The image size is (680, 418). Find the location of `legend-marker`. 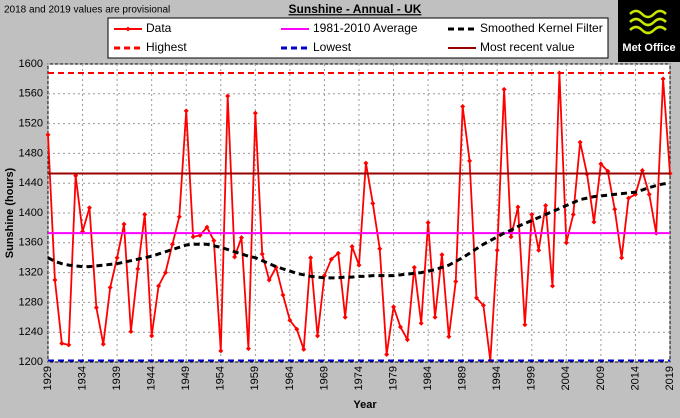

legend-marker is located at coordinates (128, 29).